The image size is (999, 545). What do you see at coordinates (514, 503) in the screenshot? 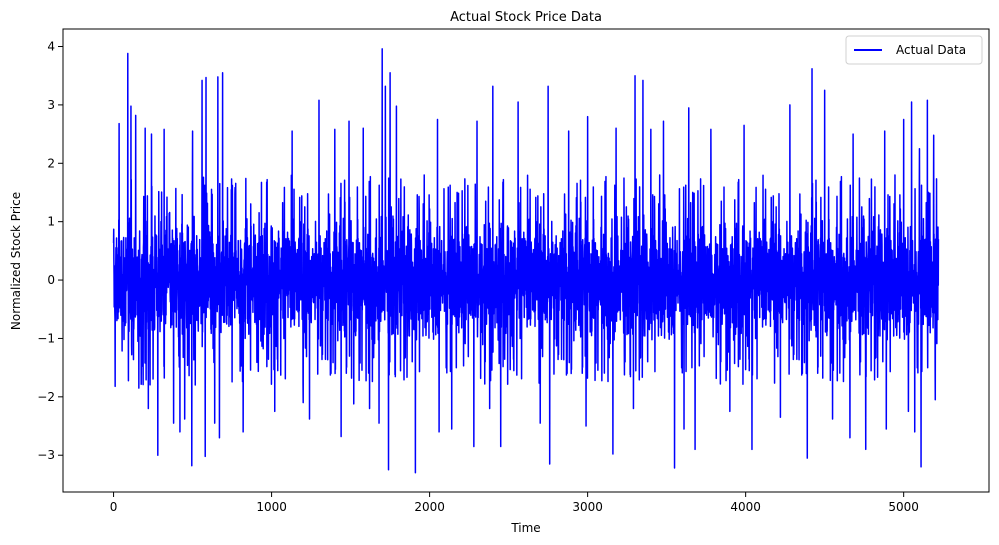
I see `x-axis: 0 1000 2000 3000 4000 5000` at bounding box center [514, 503].